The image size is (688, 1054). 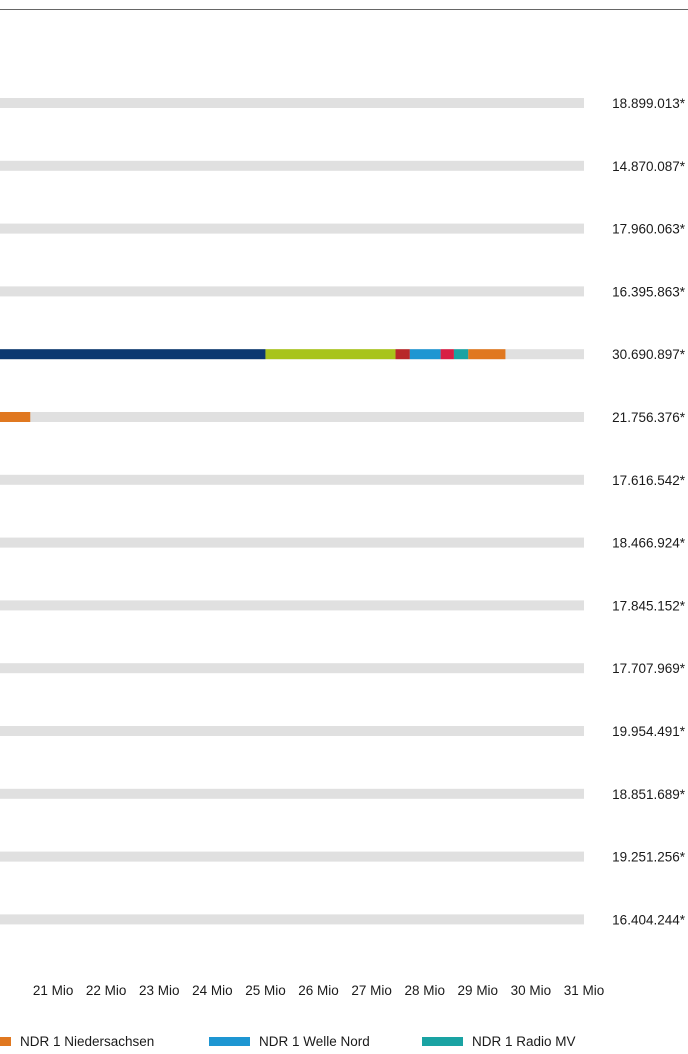 I want to click on bar-row: 17.707.969*, so click(x=343, y=668).